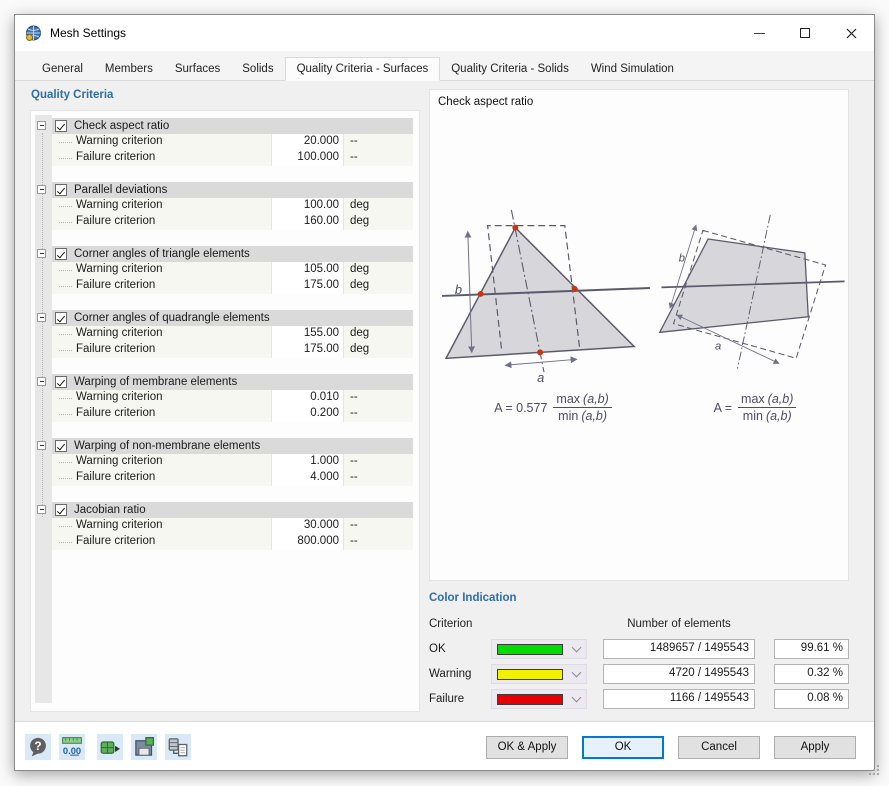 This screenshot has width=889, height=786. I want to click on units-and-decimal-places-button: 0.00, so click(72, 747).